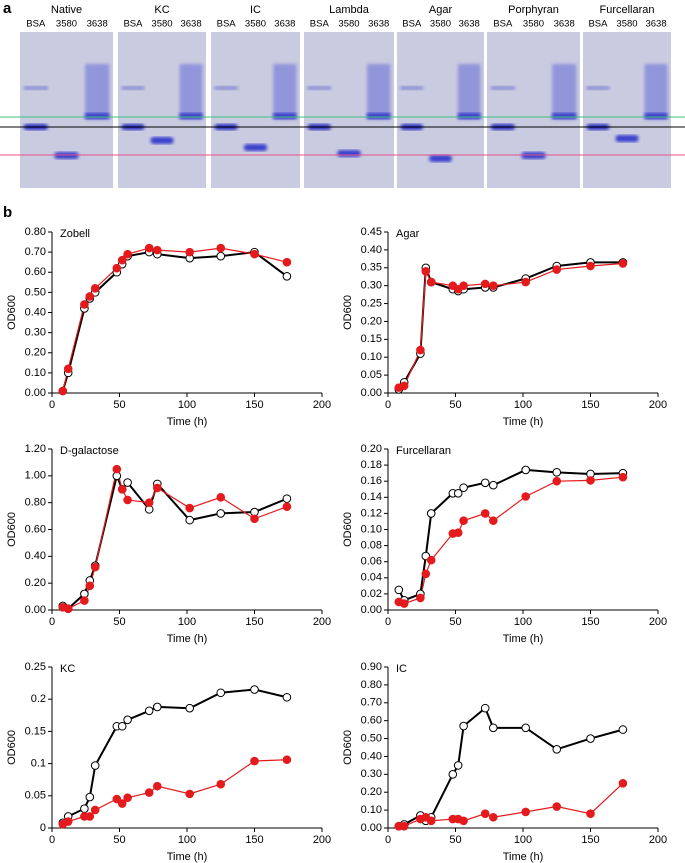 The image size is (685, 863). I want to click on gel-title: Agar, so click(441, 10).